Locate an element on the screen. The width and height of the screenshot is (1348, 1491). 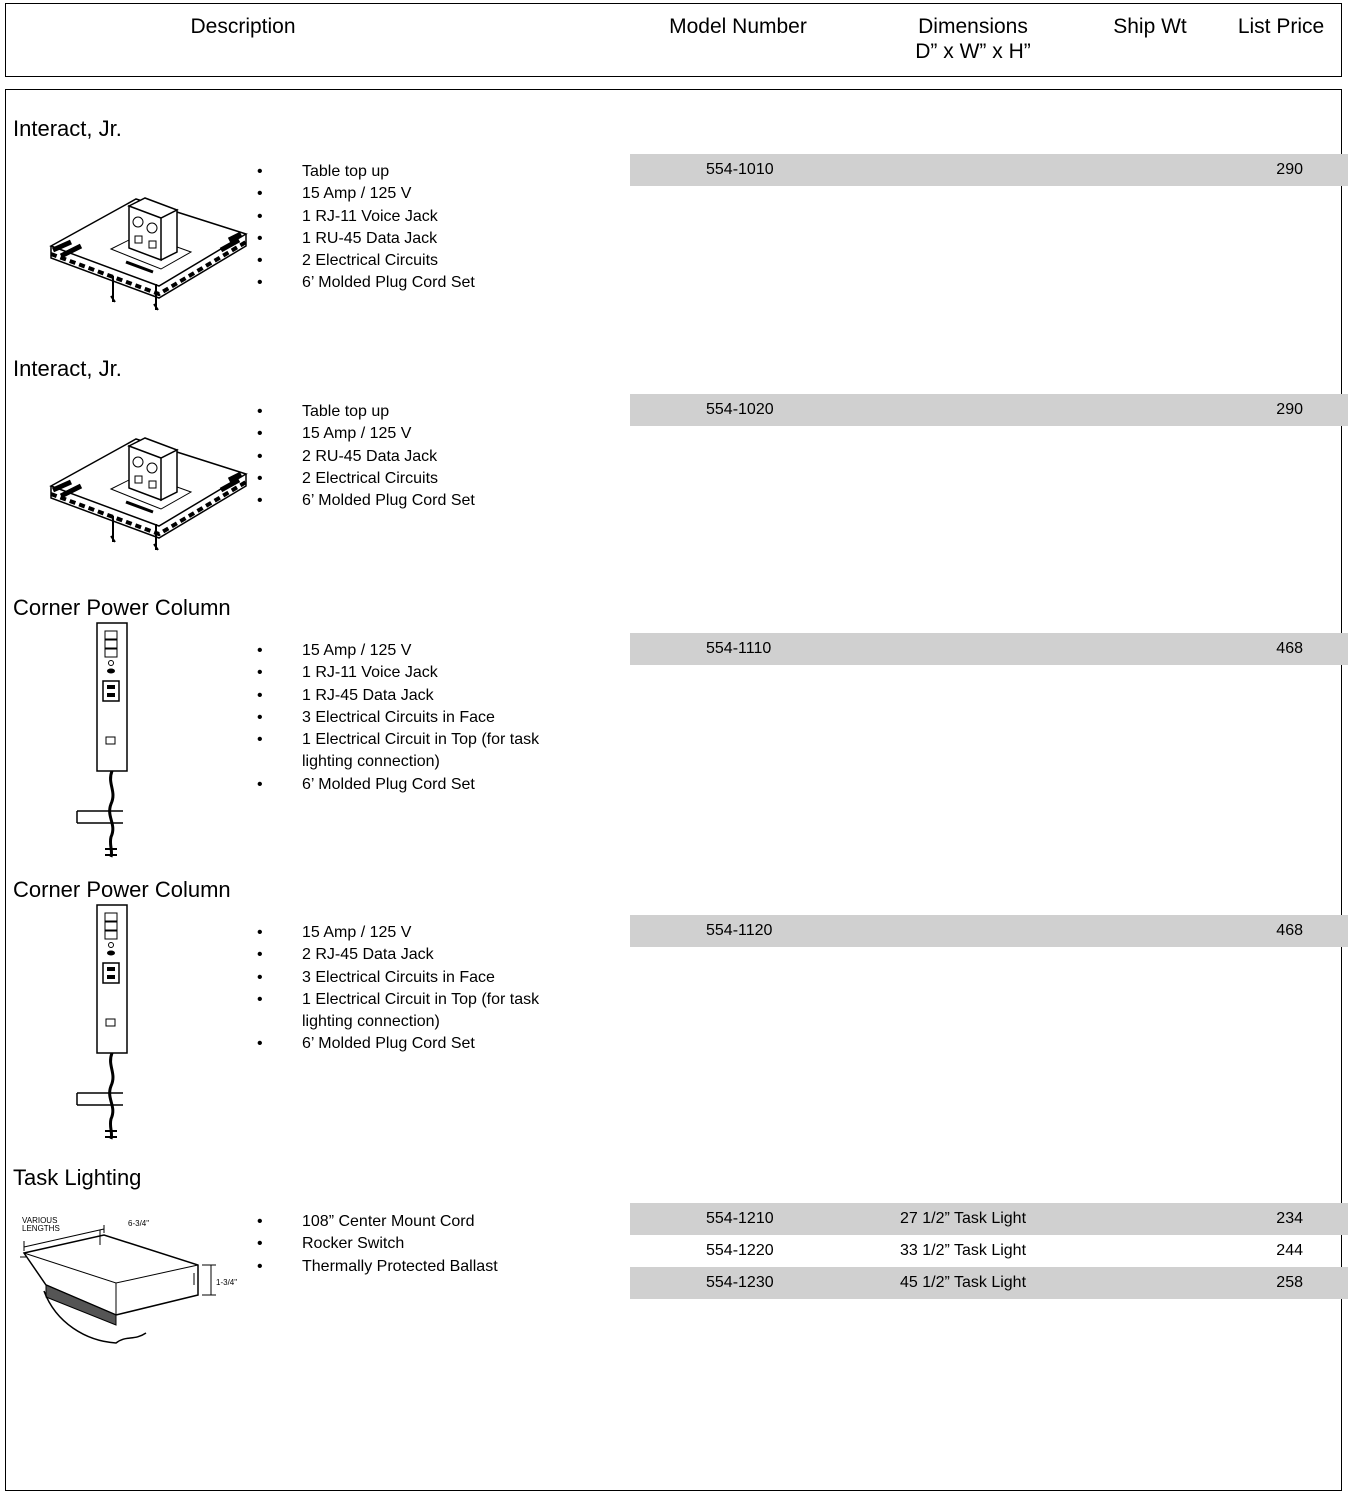
col-description: Description is located at coordinates (243, 26).